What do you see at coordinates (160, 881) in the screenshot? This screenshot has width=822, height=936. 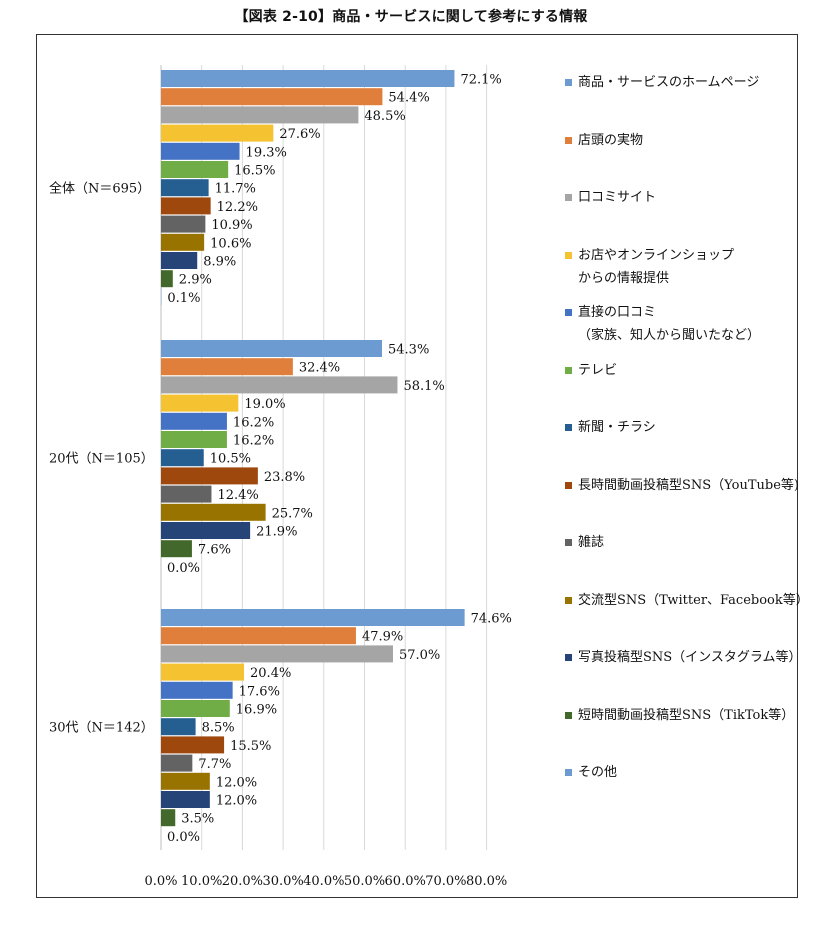 I see `x-tick-label: 0.0%` at bounding box center [160, 881].